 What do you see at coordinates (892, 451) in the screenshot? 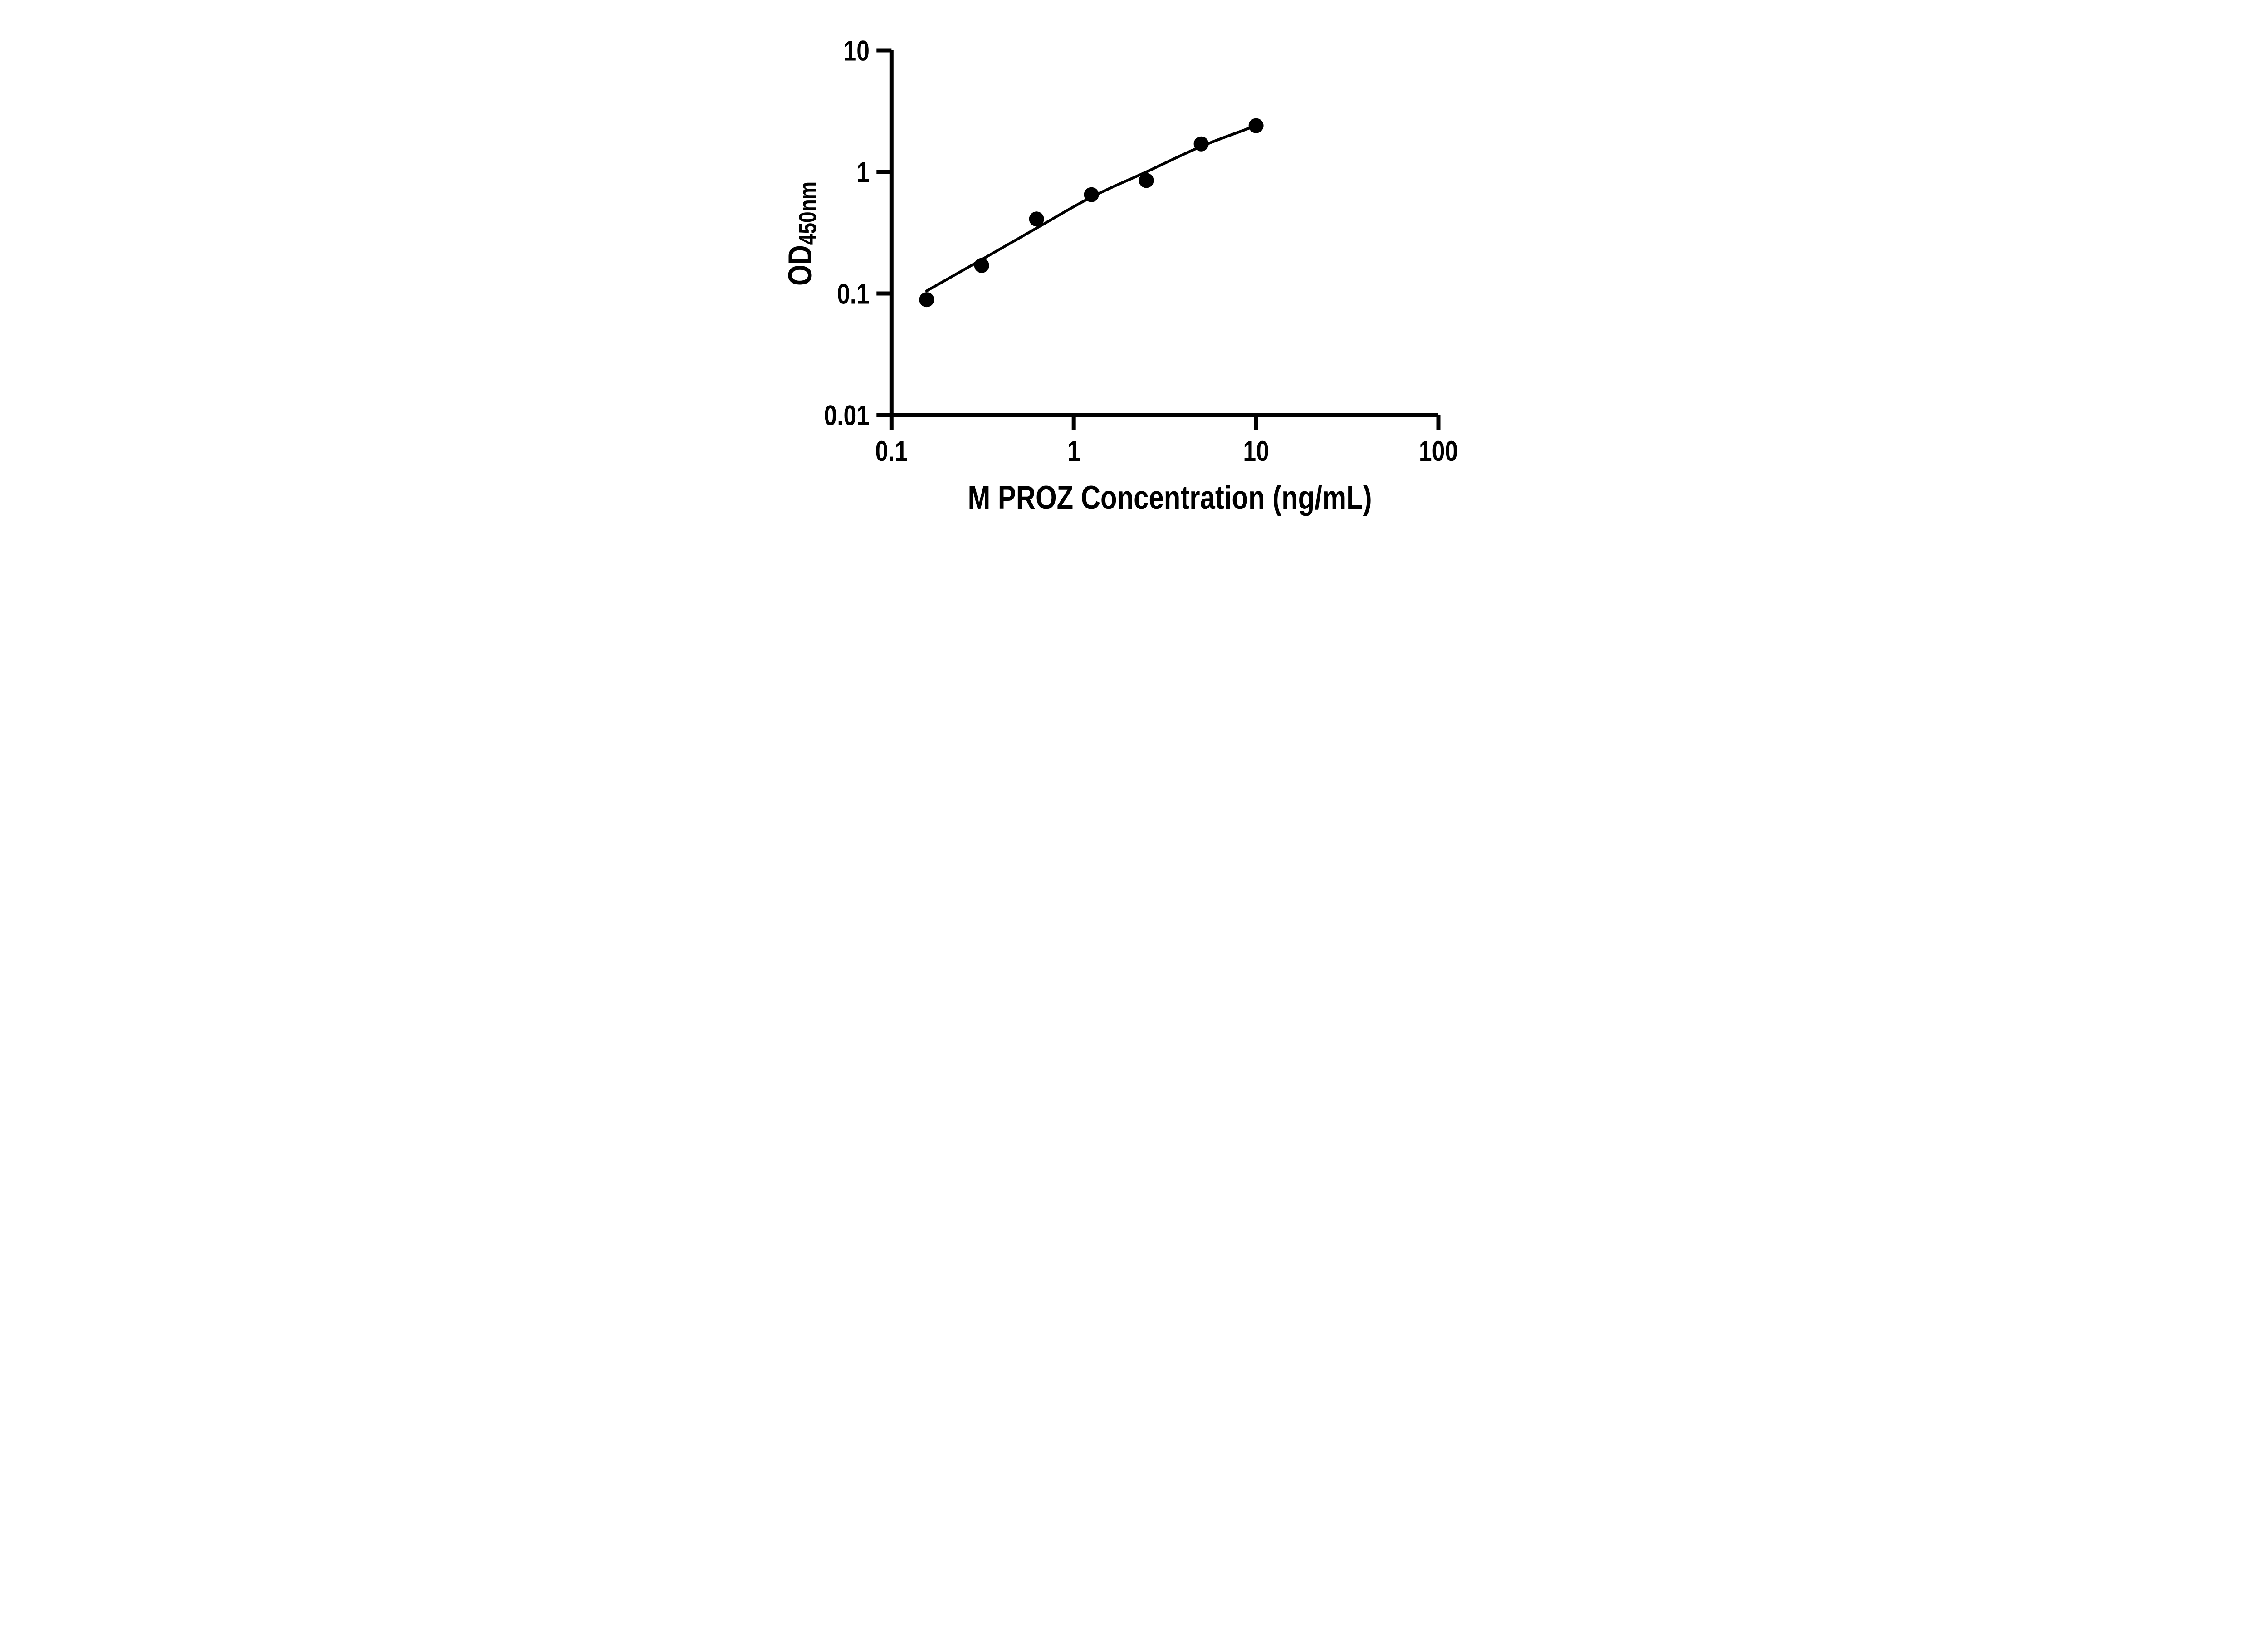
I see `x-tick-label-0.1: 0.1` at bounding box center [892, 451].